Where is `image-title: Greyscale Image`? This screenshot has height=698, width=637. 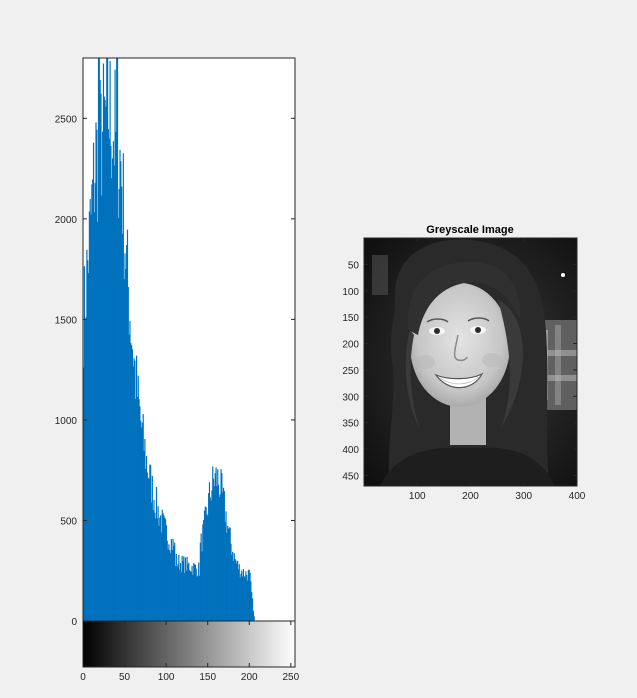
image-title: Greyscale Image is located at coordinates (469, 230).